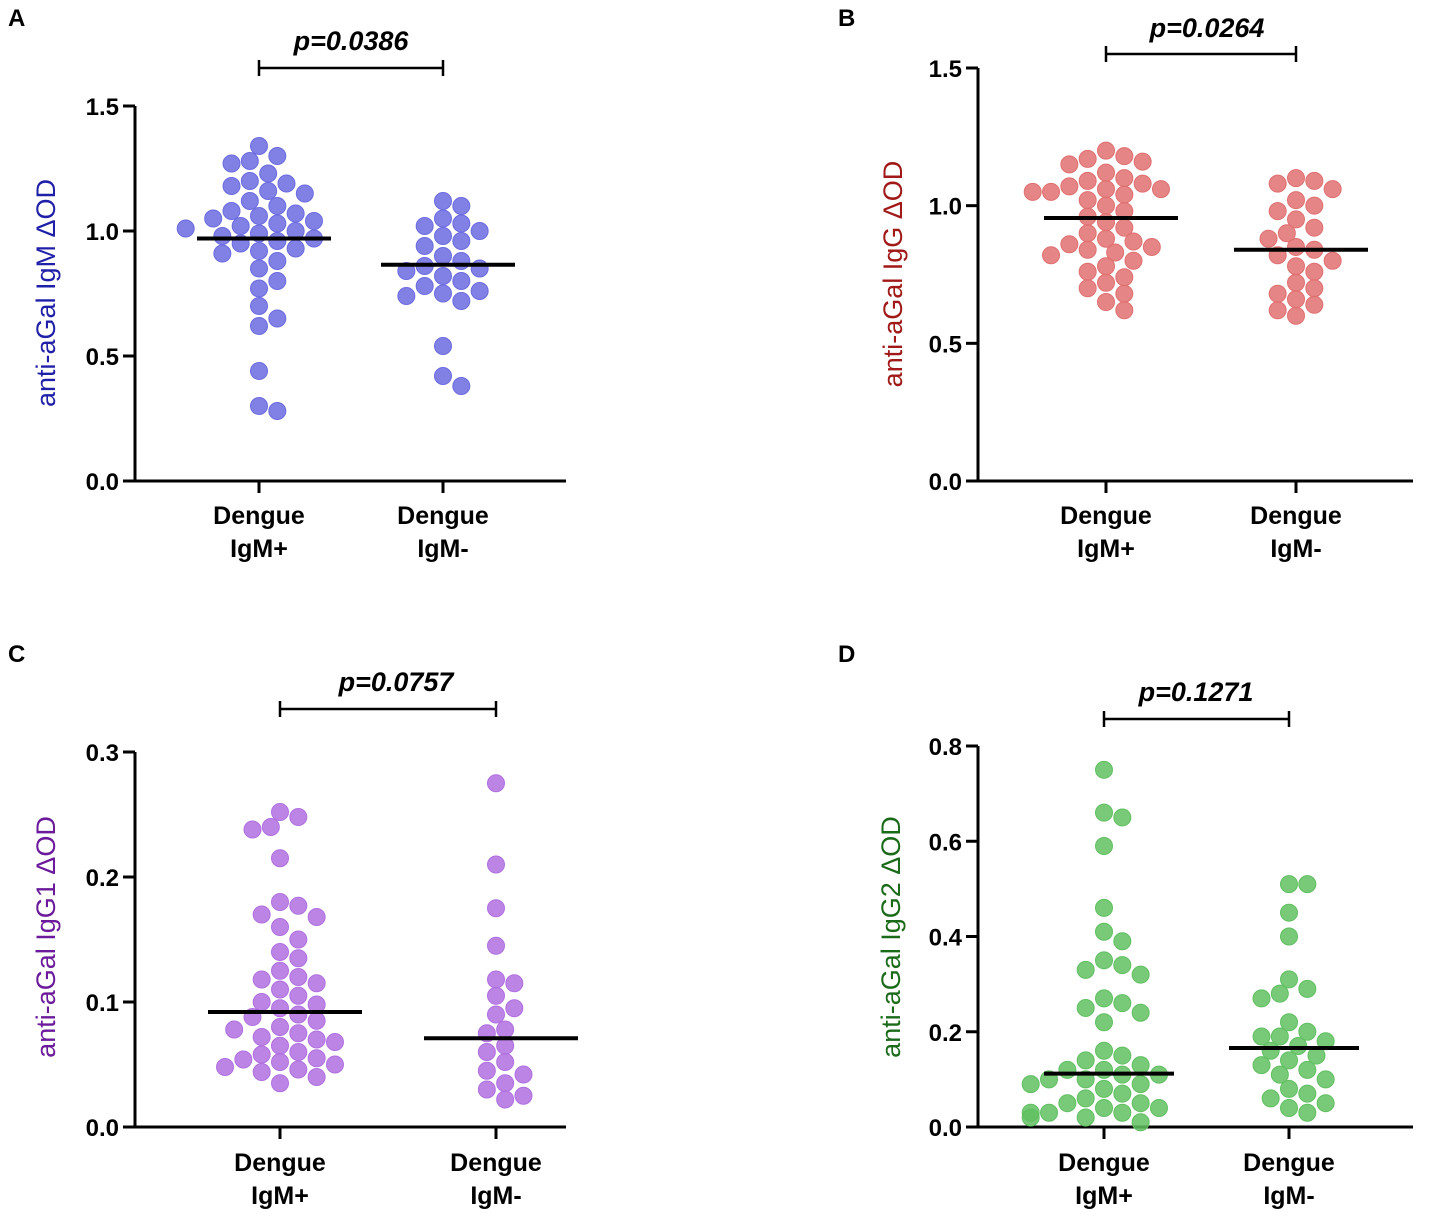 This screenshot has width=1429, height=1221. Describe the element at coordinates (945, 344) in the screenshot. I see `y-tick-label: 0.5` at that location.